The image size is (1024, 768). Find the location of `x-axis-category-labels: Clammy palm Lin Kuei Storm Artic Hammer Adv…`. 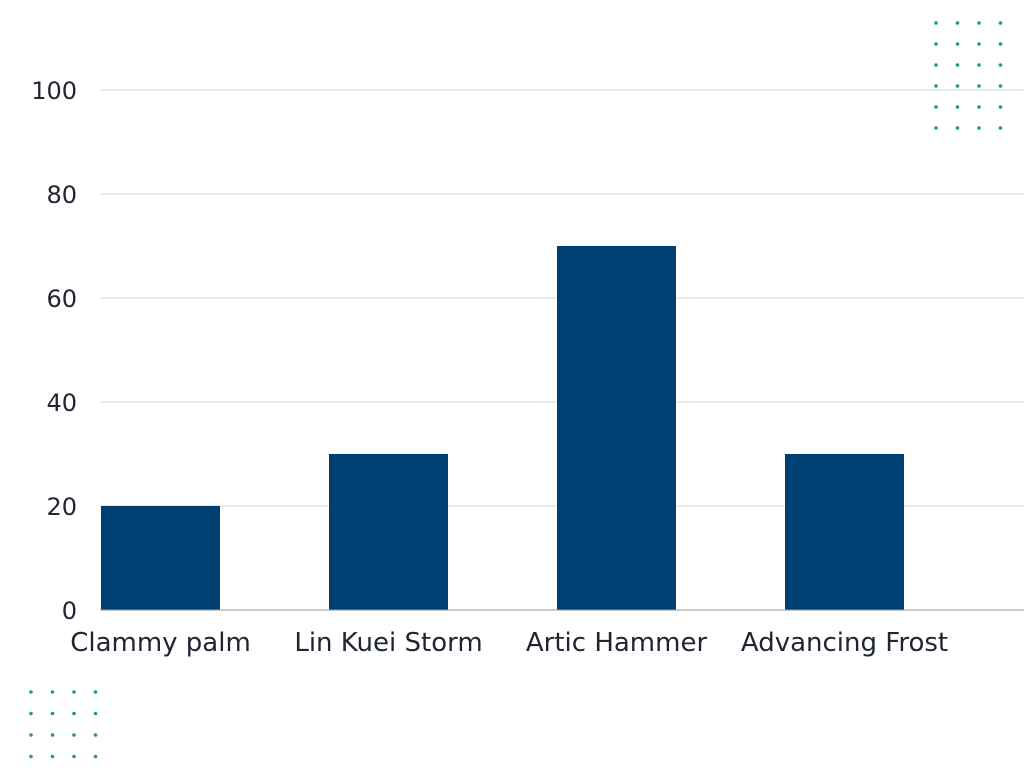

x-axis-category-labels: Clammy palm Lin Kuei Storm Artic Hammer Adv… is located at coordinates (509, 643).